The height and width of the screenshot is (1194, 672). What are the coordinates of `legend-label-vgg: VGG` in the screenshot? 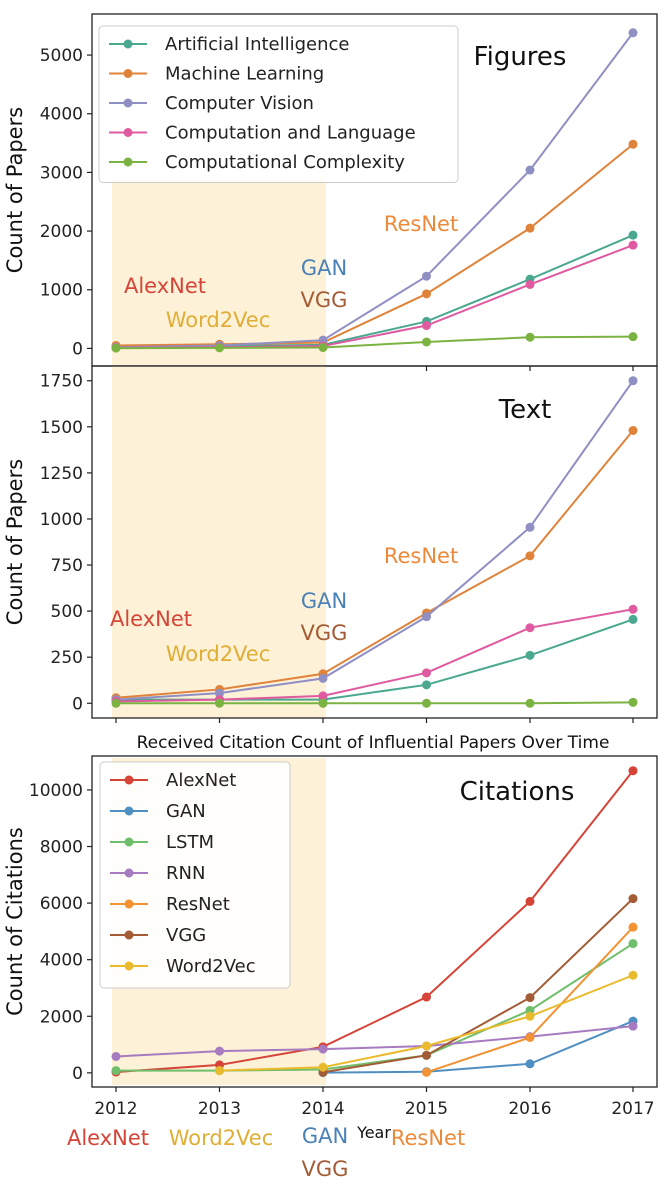 It's located at (186, 935).